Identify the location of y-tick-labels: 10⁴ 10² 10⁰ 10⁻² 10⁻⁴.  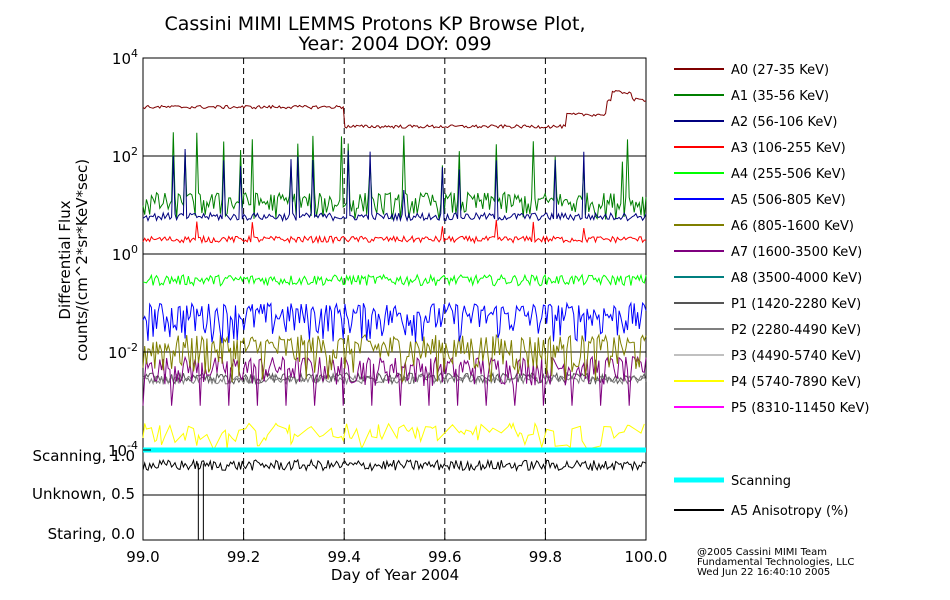
(129, 253).